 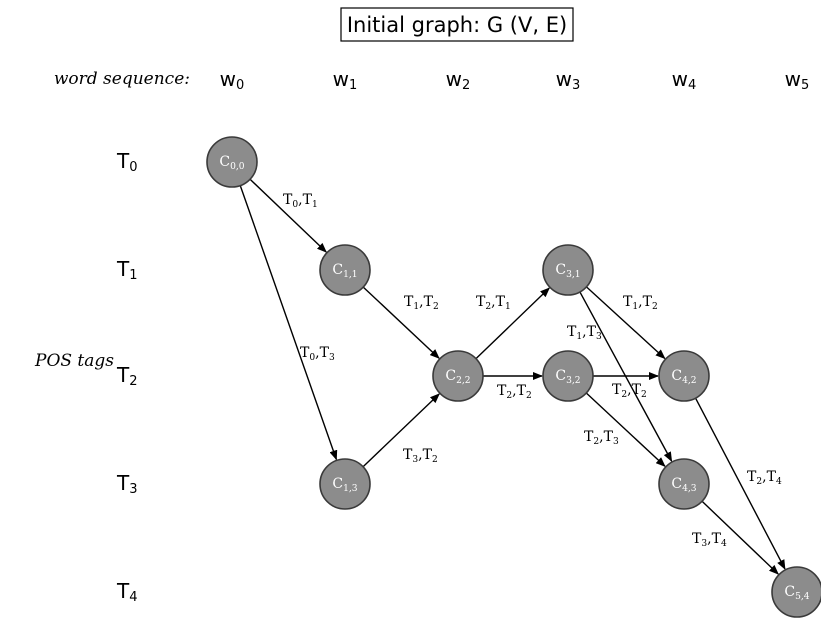 What do you see at coordinates (684, 80) in the screenshot?
I see `word-w4: w4` at bounding box center [684, 80].